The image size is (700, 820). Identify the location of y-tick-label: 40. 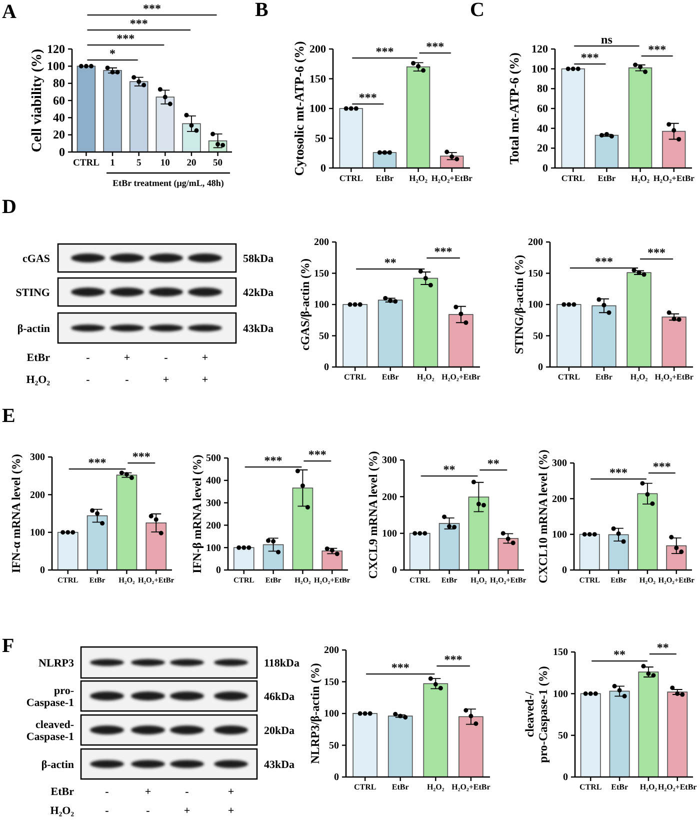
(542, 128).